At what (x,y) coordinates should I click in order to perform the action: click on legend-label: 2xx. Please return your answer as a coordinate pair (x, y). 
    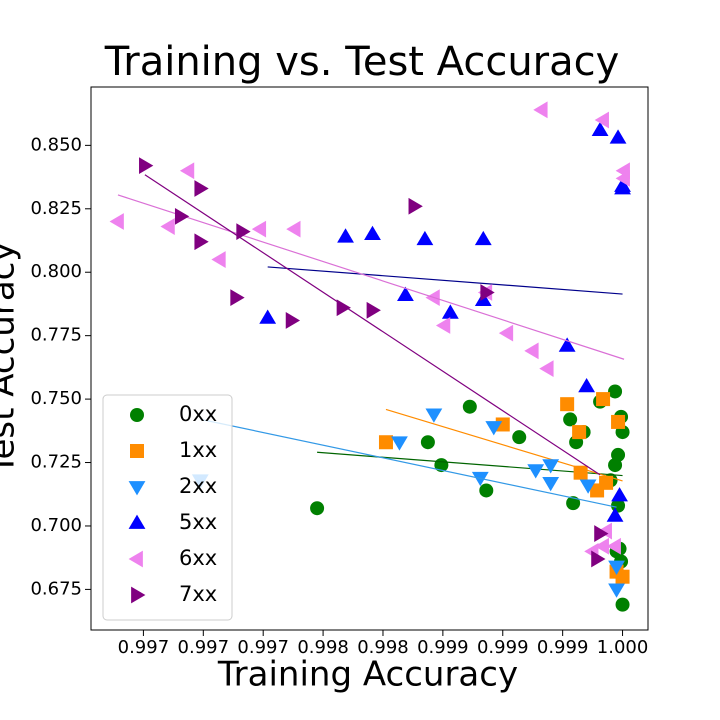
    Looking at the image, I should click on (198, 486).